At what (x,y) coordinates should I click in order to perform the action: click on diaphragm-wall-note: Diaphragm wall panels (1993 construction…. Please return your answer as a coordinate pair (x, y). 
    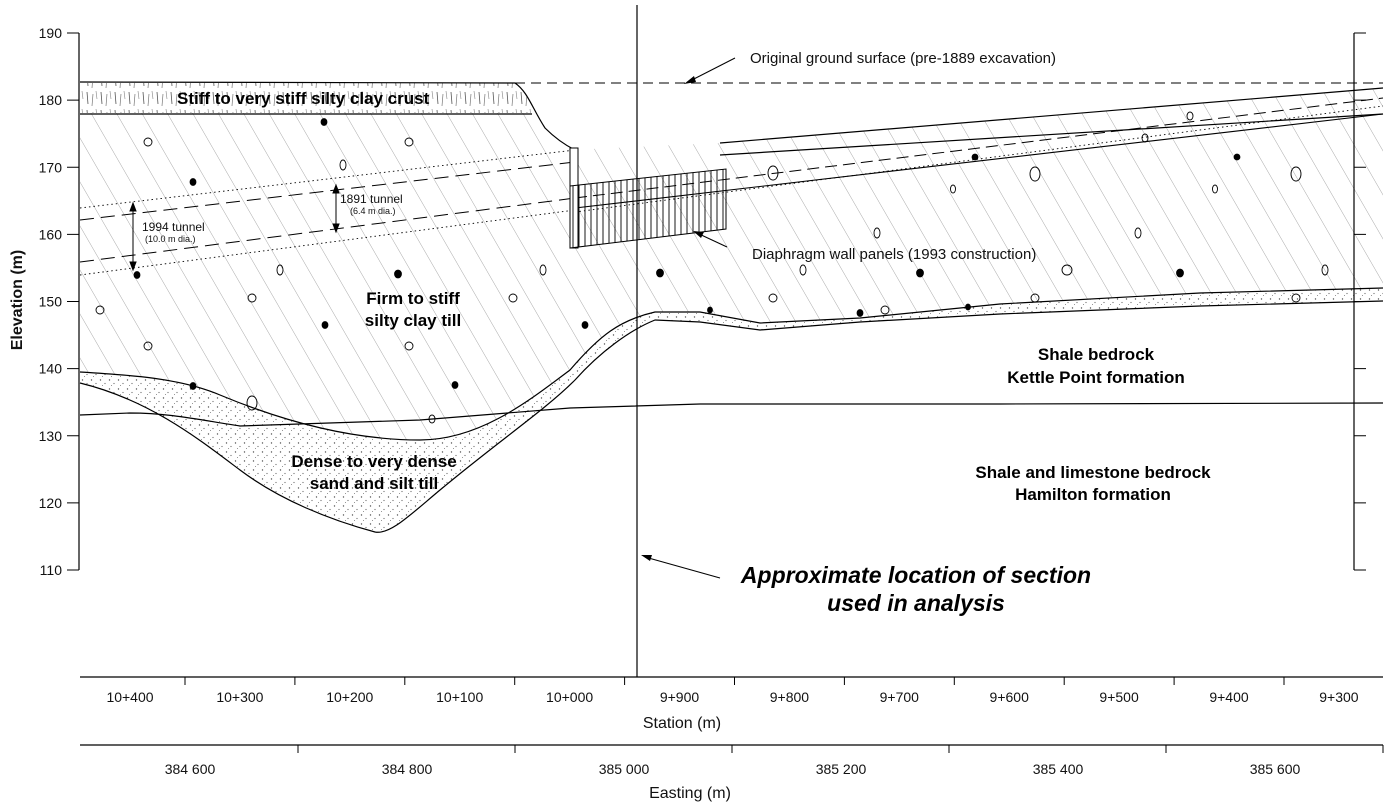
    Looking at the image, I should click on (894, 254).